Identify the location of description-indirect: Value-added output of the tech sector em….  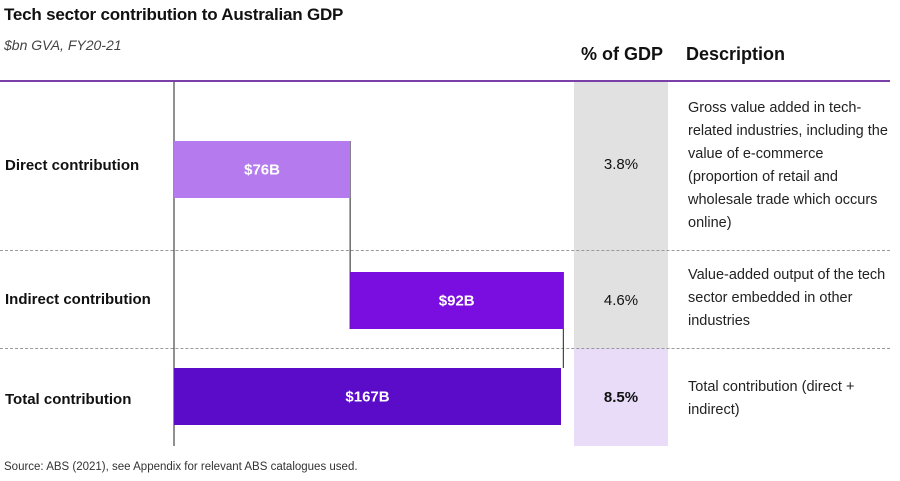
(787, 298).